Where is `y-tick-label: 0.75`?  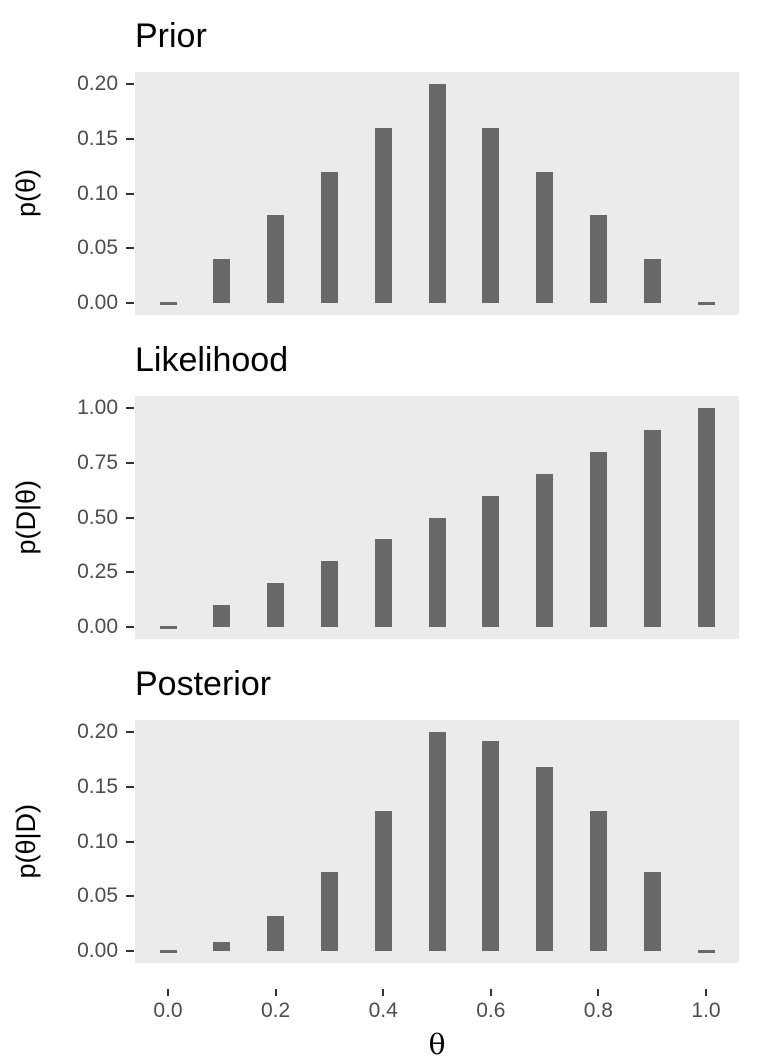
y-tick-label: 0.75 is located at coordinates (97, 462).